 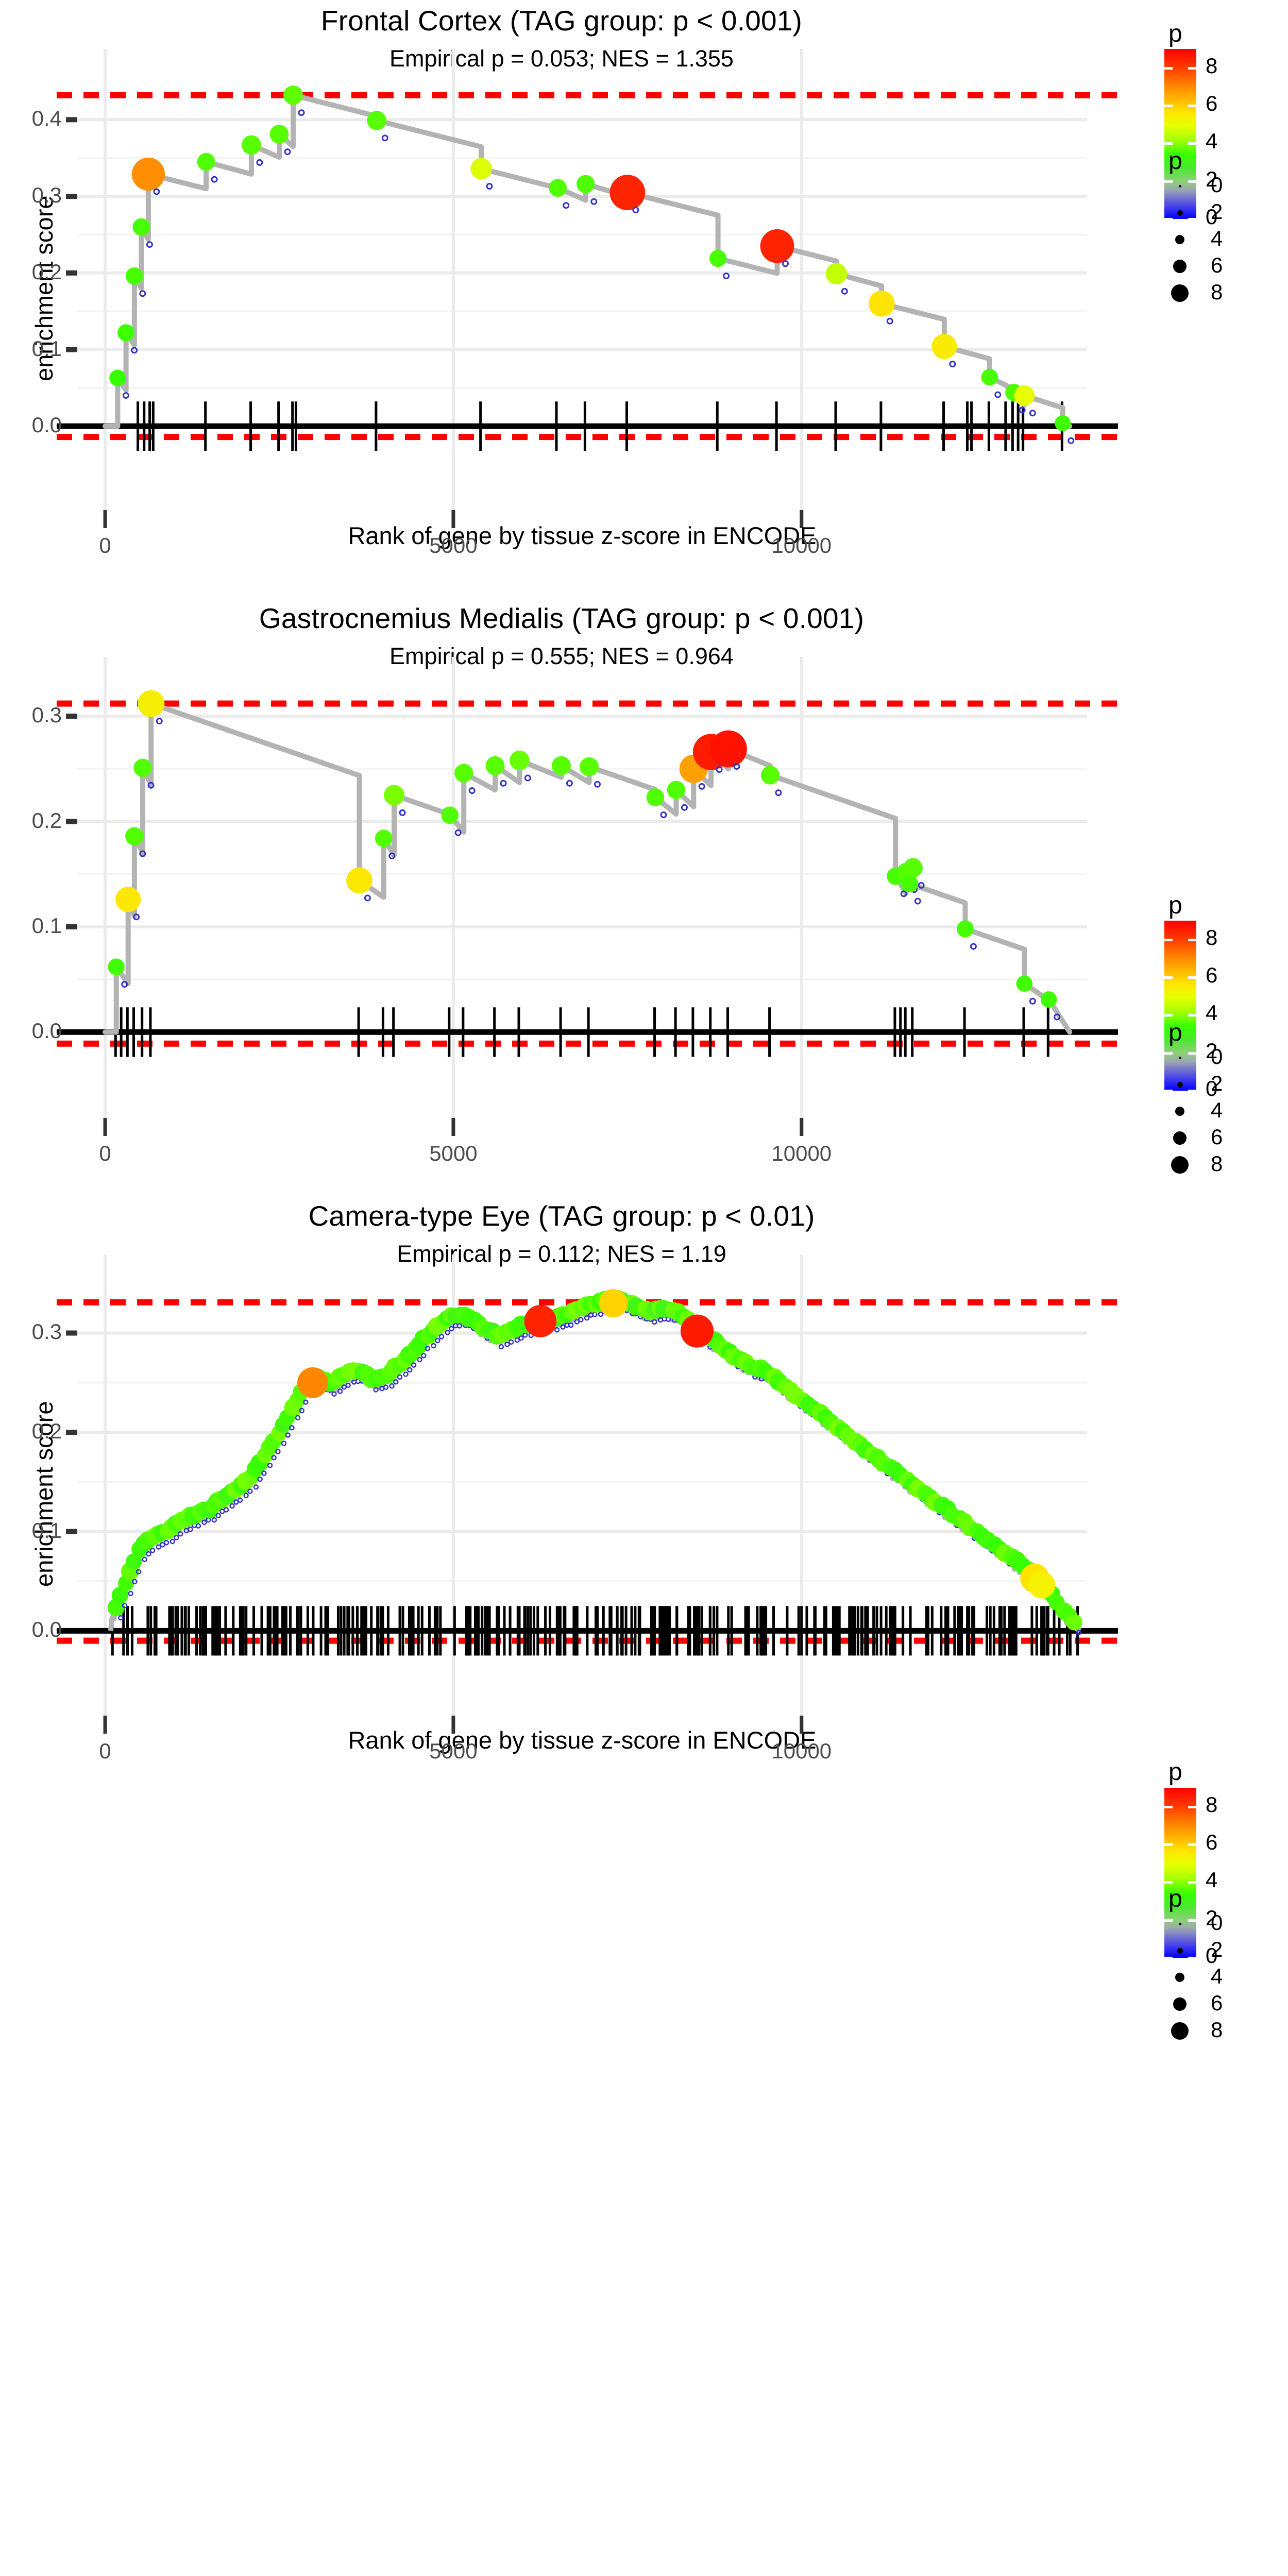 What do you see at coordinates (562, 656) in the screenshot?
I see `panel-subtitle: Empirical p = 0.555; NES = 0.964` at bounding box center [562, 656].